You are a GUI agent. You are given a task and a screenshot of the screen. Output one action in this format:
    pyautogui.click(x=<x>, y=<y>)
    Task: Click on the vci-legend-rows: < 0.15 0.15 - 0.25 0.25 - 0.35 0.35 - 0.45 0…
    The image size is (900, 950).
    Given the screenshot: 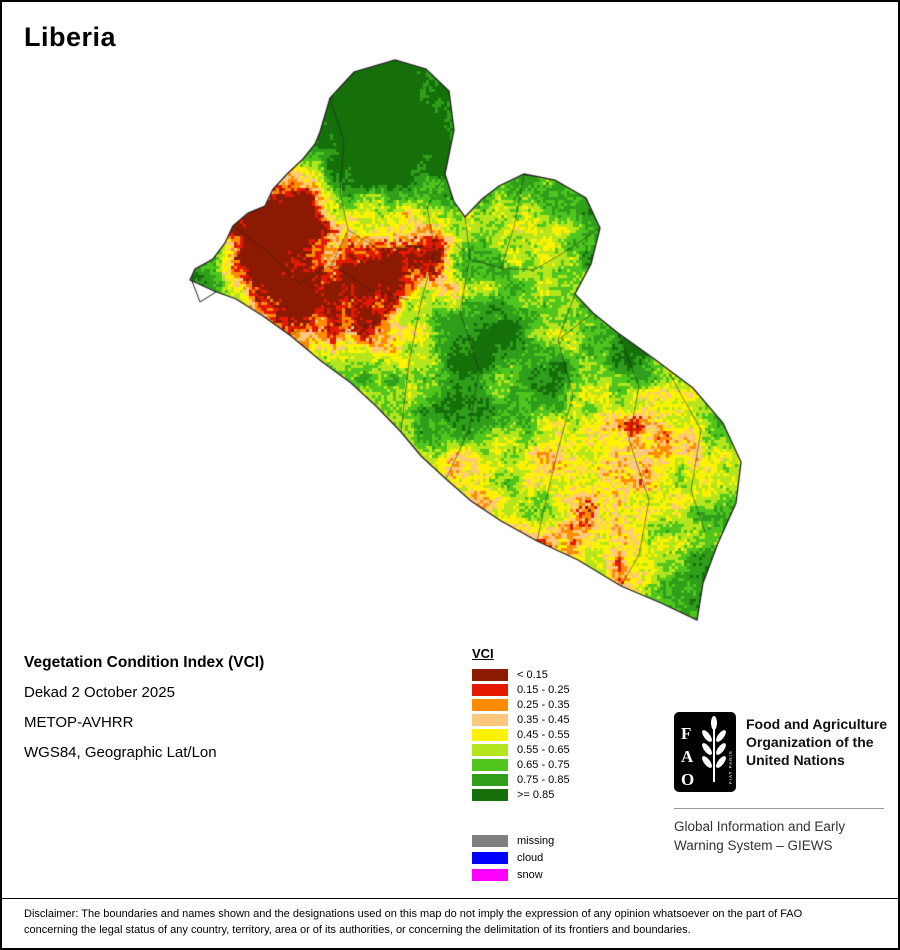 What is the action you would take?
    pyautogui.click(x=521, y=735)
    